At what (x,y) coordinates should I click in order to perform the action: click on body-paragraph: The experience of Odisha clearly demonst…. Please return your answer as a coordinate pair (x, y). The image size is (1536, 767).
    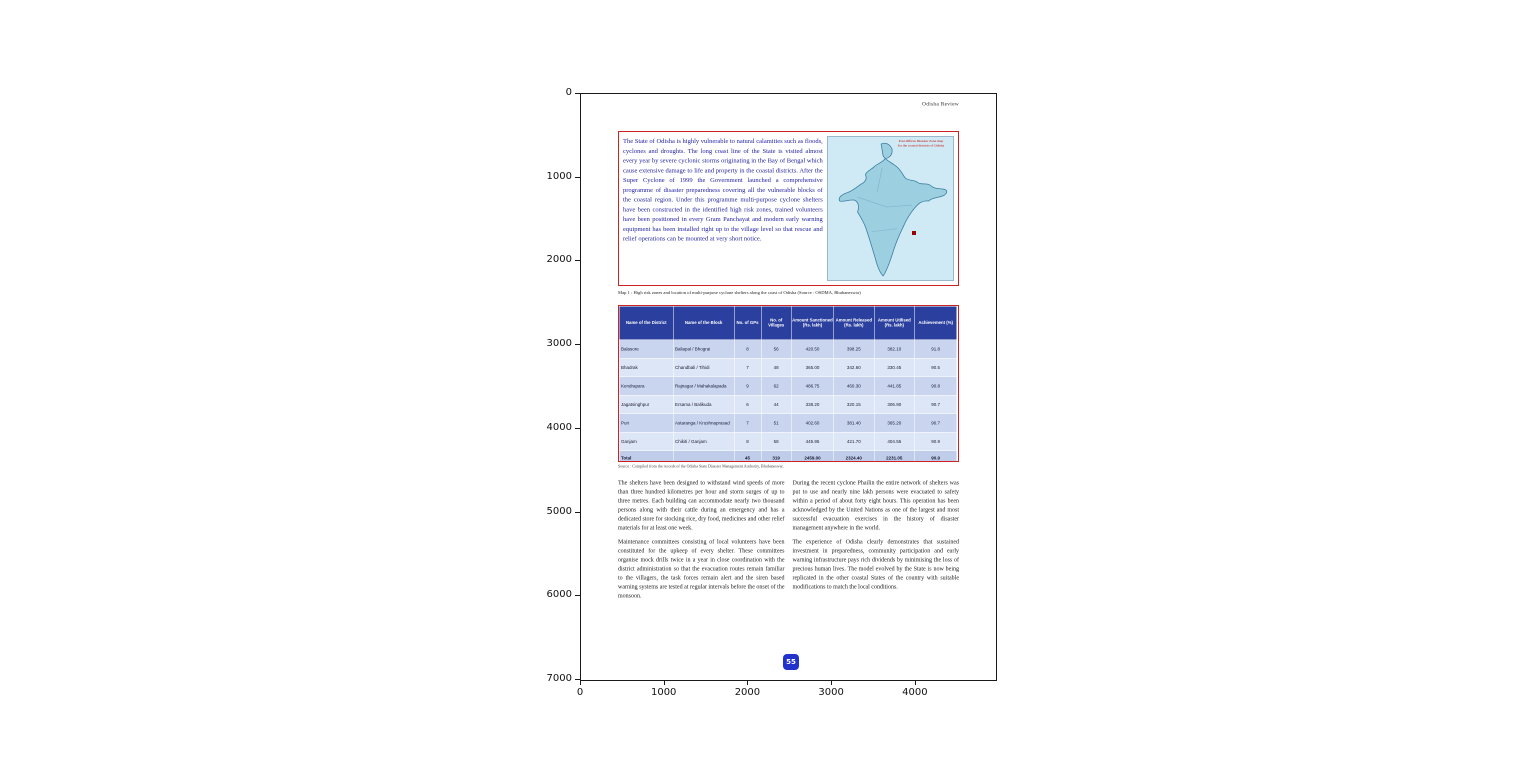
    Looking at the image, I should click on (876, 564).